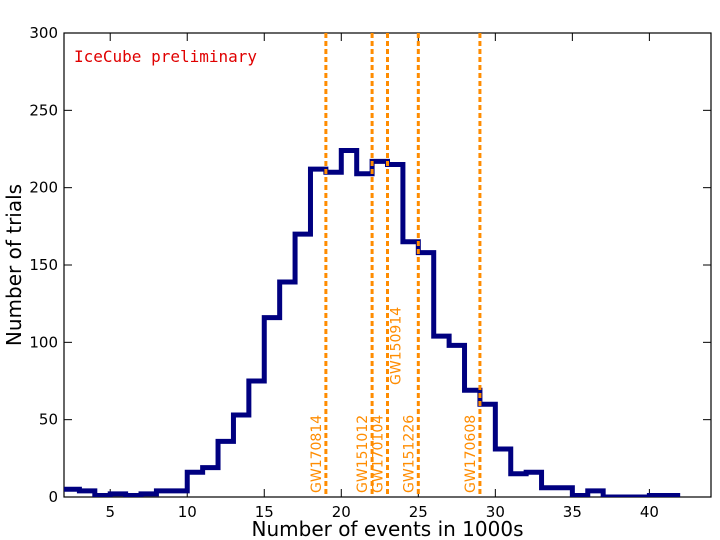 The image size is (720, 540). Describe the element at coordinates (43, 33) in the screenshot. I see `y-tick-label: 300` at that location.